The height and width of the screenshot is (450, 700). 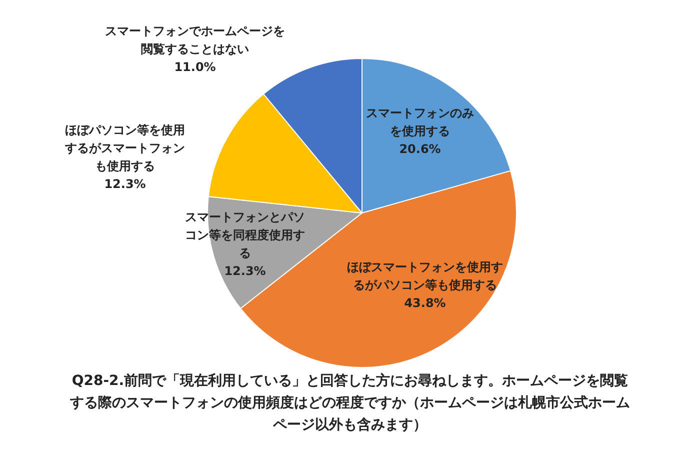 I want to click on data-label: 11.0%, so click(x=195, y=67).